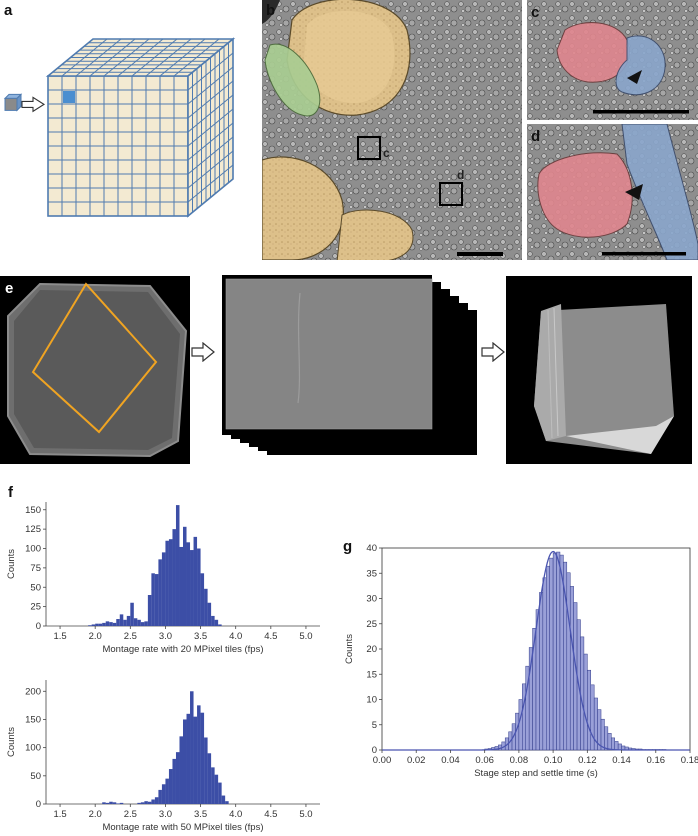 This screenshot has width=698, height=836. What do you see at coordinates (536, 773) in the screenshot?
I see `x-axis-label: Stage step and settle time (s)` at bounding box center [536, 773].